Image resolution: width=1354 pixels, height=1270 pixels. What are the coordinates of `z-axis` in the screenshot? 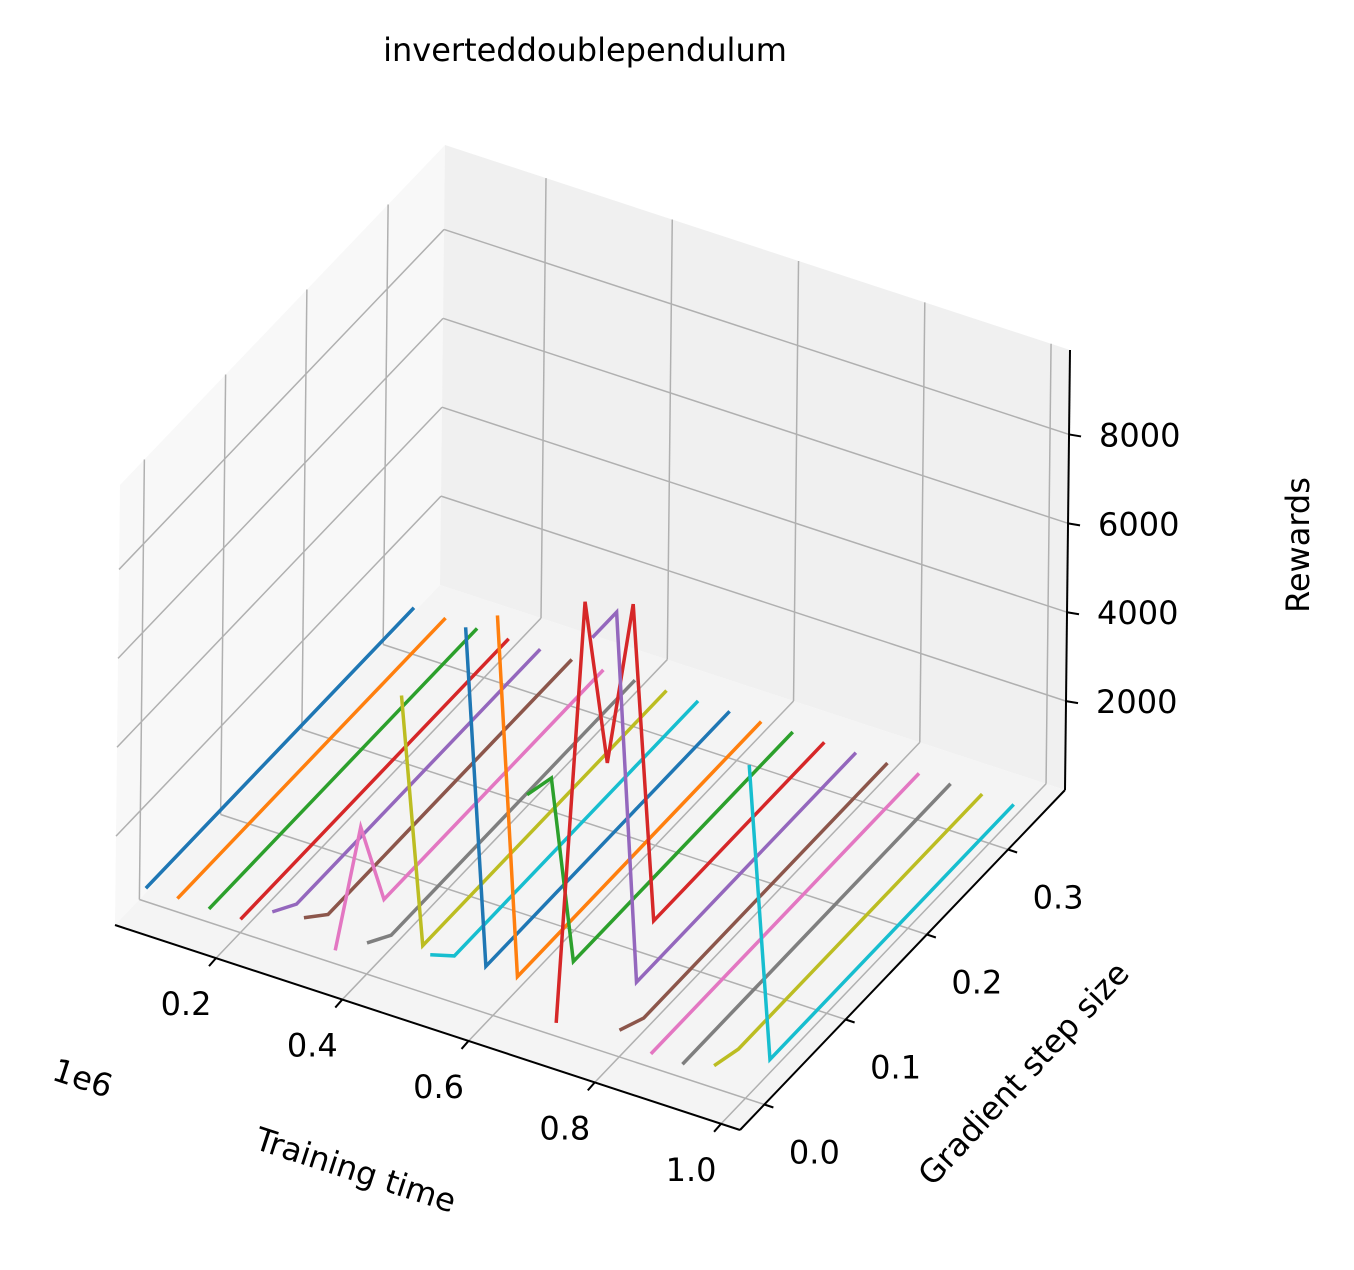 It's located at (1067, 570).